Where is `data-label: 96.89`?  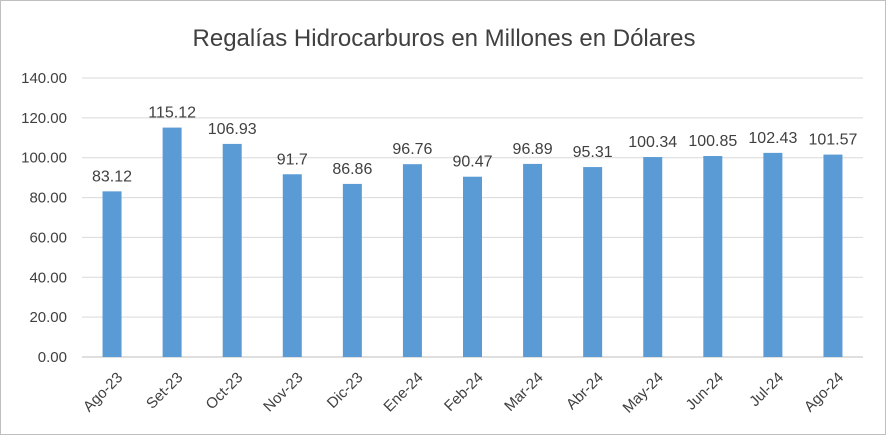 data-label: 96.89 is located at coordinates (533, 149).